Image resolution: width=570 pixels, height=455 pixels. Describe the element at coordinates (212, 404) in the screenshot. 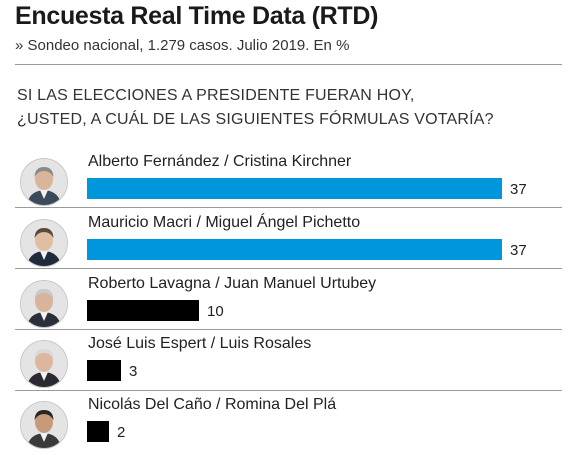

I see `category-label: Nicolás Del Caño / Romina Del Plá` at that location.